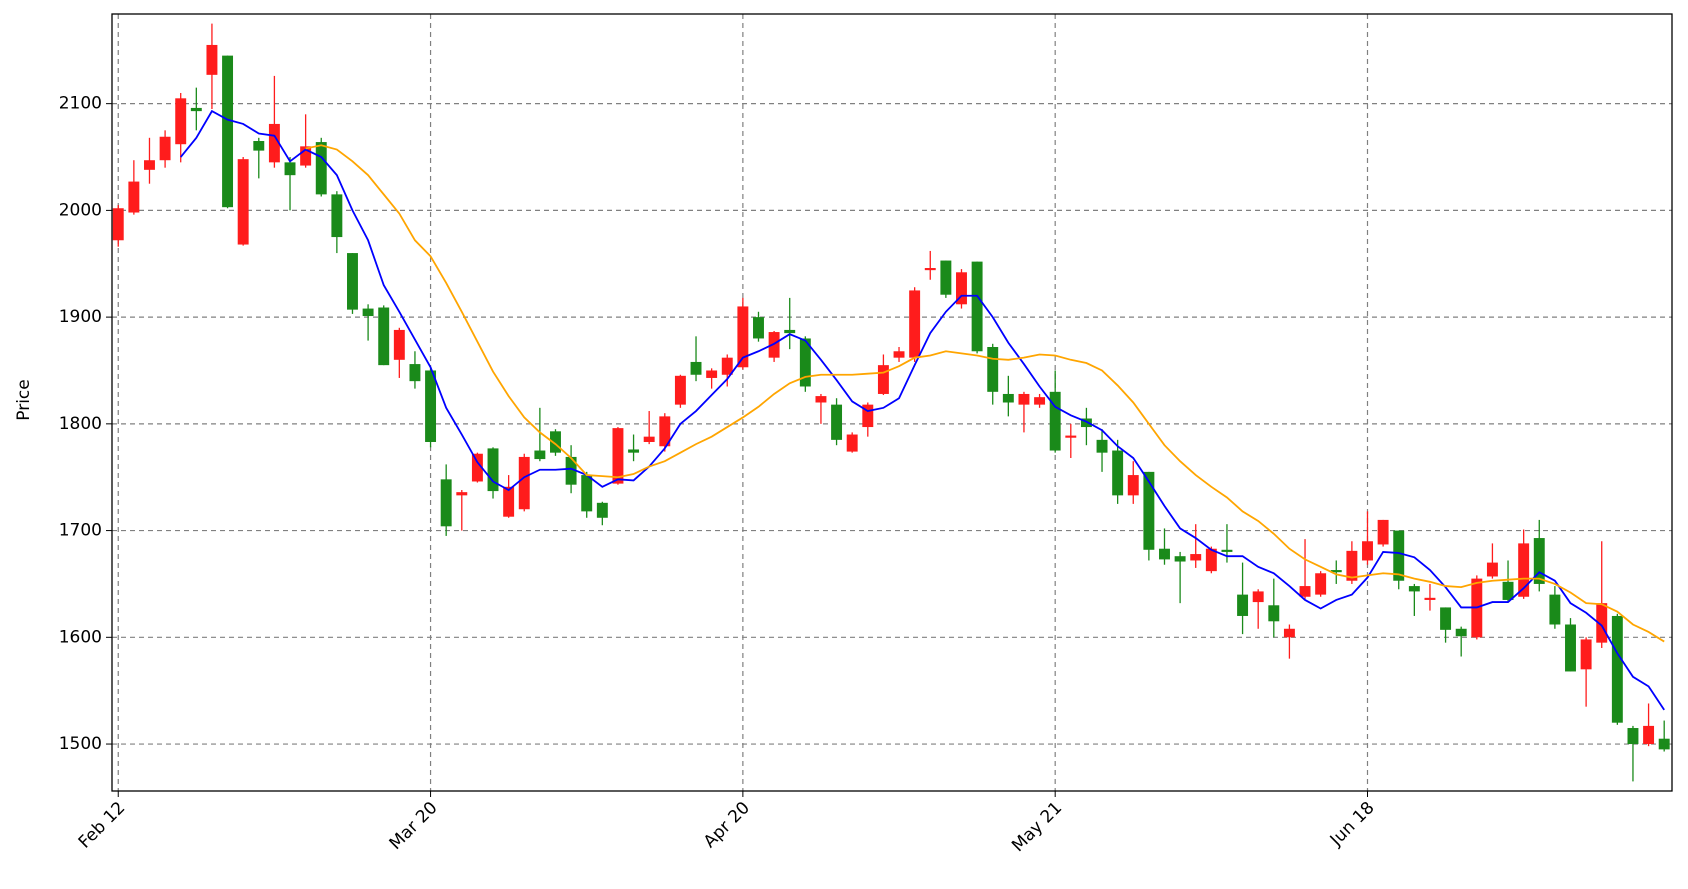  What do you see at coordinates (24, 399) in the screenshot?
I see `y-axis-label: Price` at bounding box center [24, 399].